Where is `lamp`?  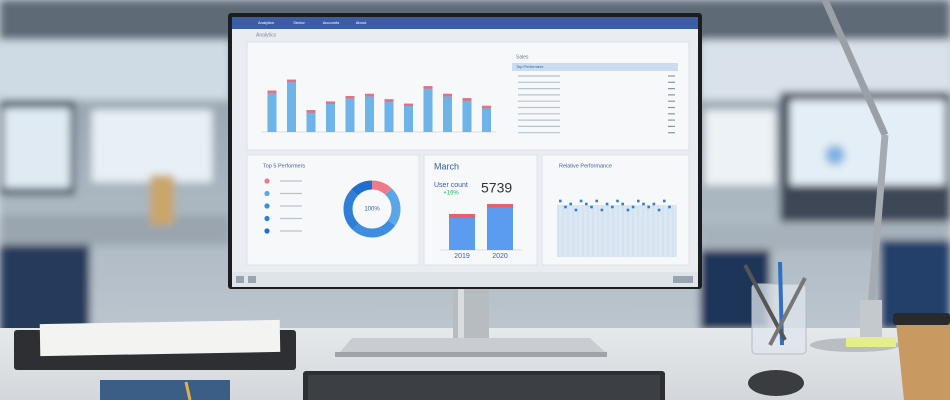 lamp is located at coordinates (855, 176).